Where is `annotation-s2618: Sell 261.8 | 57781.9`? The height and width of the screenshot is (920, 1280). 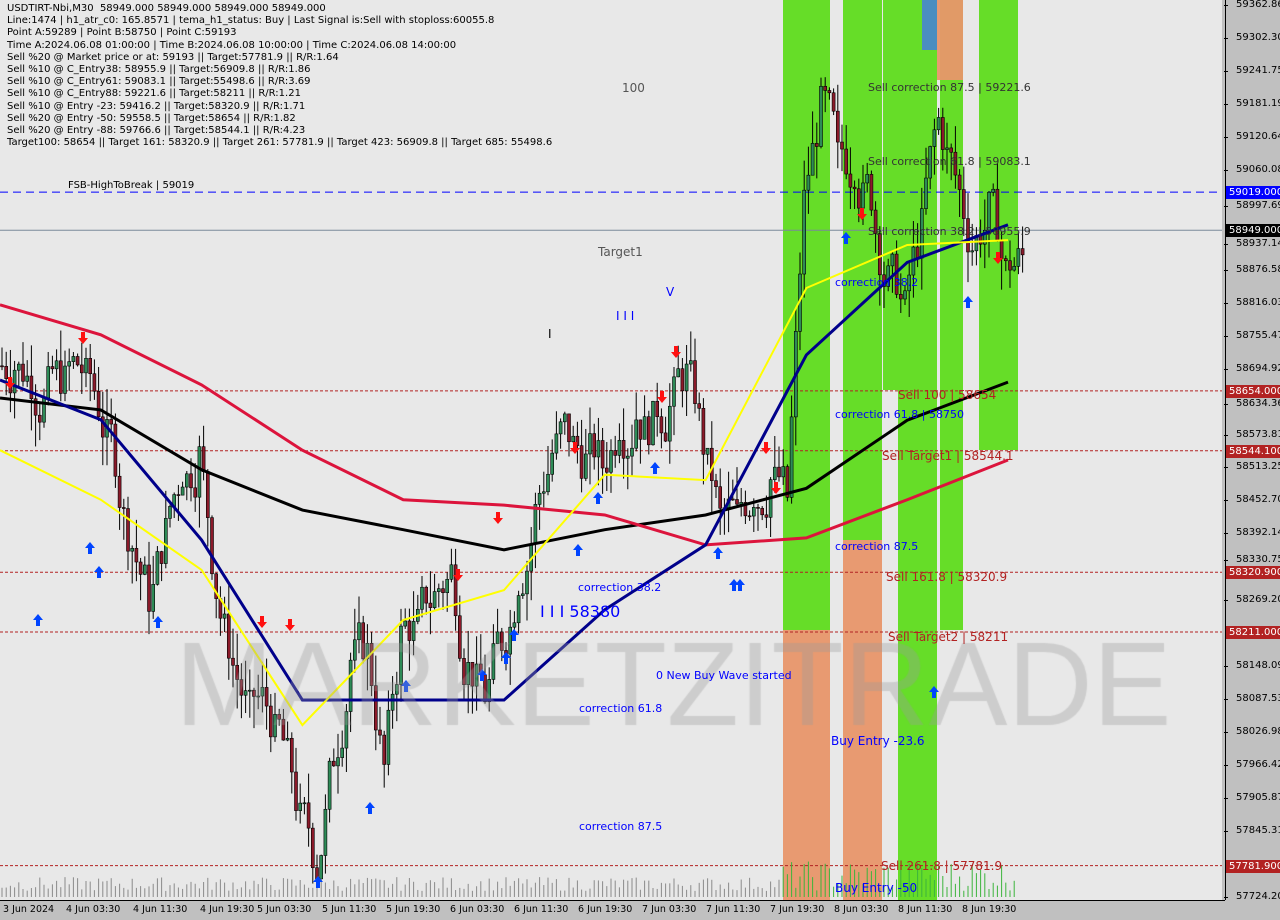 annotation-s2618: Sell 261.8 | 57781.9 is located at coordinates (942, 866).